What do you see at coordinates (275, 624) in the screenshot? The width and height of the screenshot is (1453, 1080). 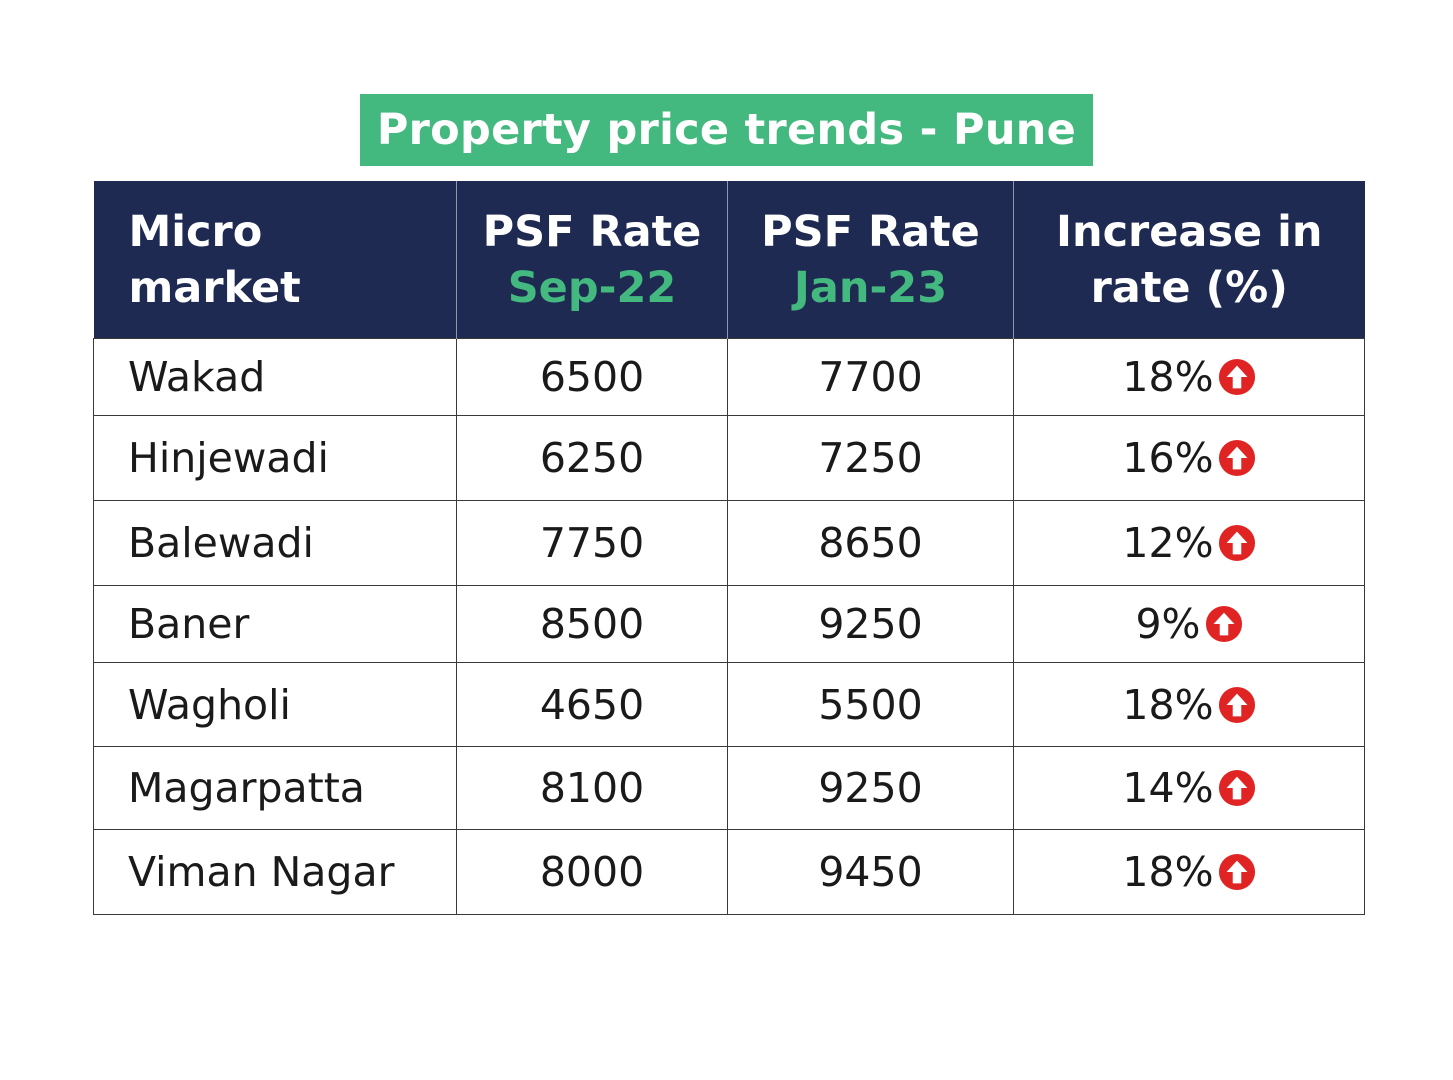 I see `cell-micro-market: Baner` at bounding box center [275, 624].